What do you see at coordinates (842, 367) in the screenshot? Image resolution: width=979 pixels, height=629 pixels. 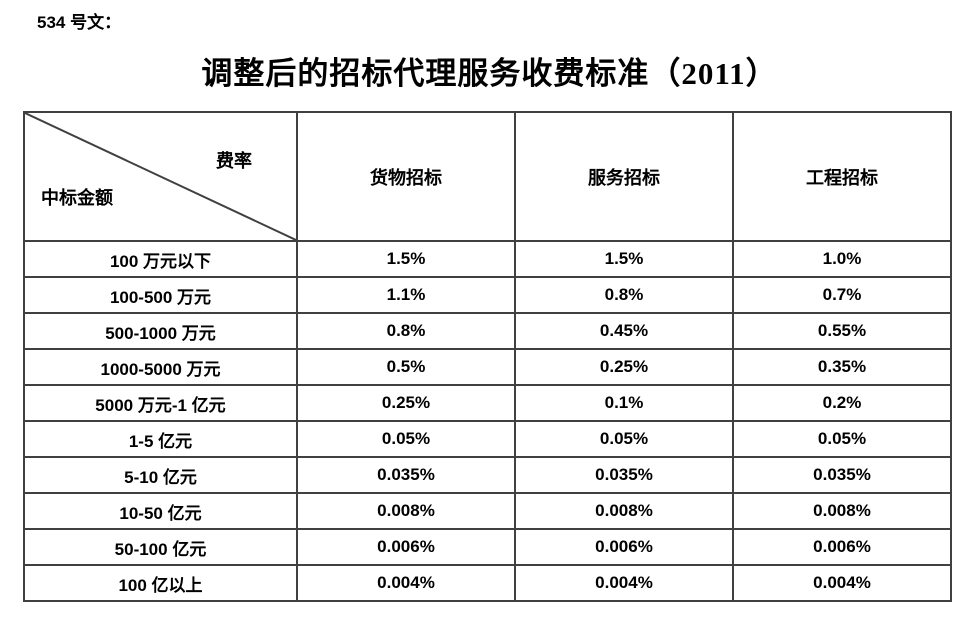 I see `value-cell: 0.35%` at bounding box center [842, 367].